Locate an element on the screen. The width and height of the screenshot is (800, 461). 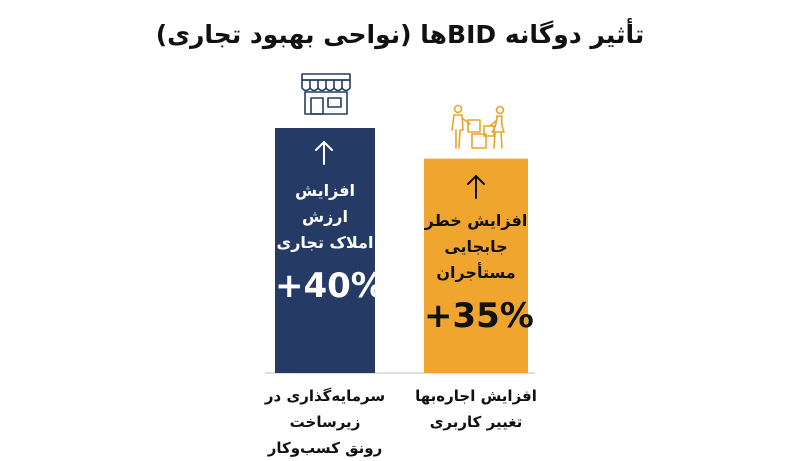
category-2-line-1: افزایش اجاره‌بها is located at coordinates (476, 396).